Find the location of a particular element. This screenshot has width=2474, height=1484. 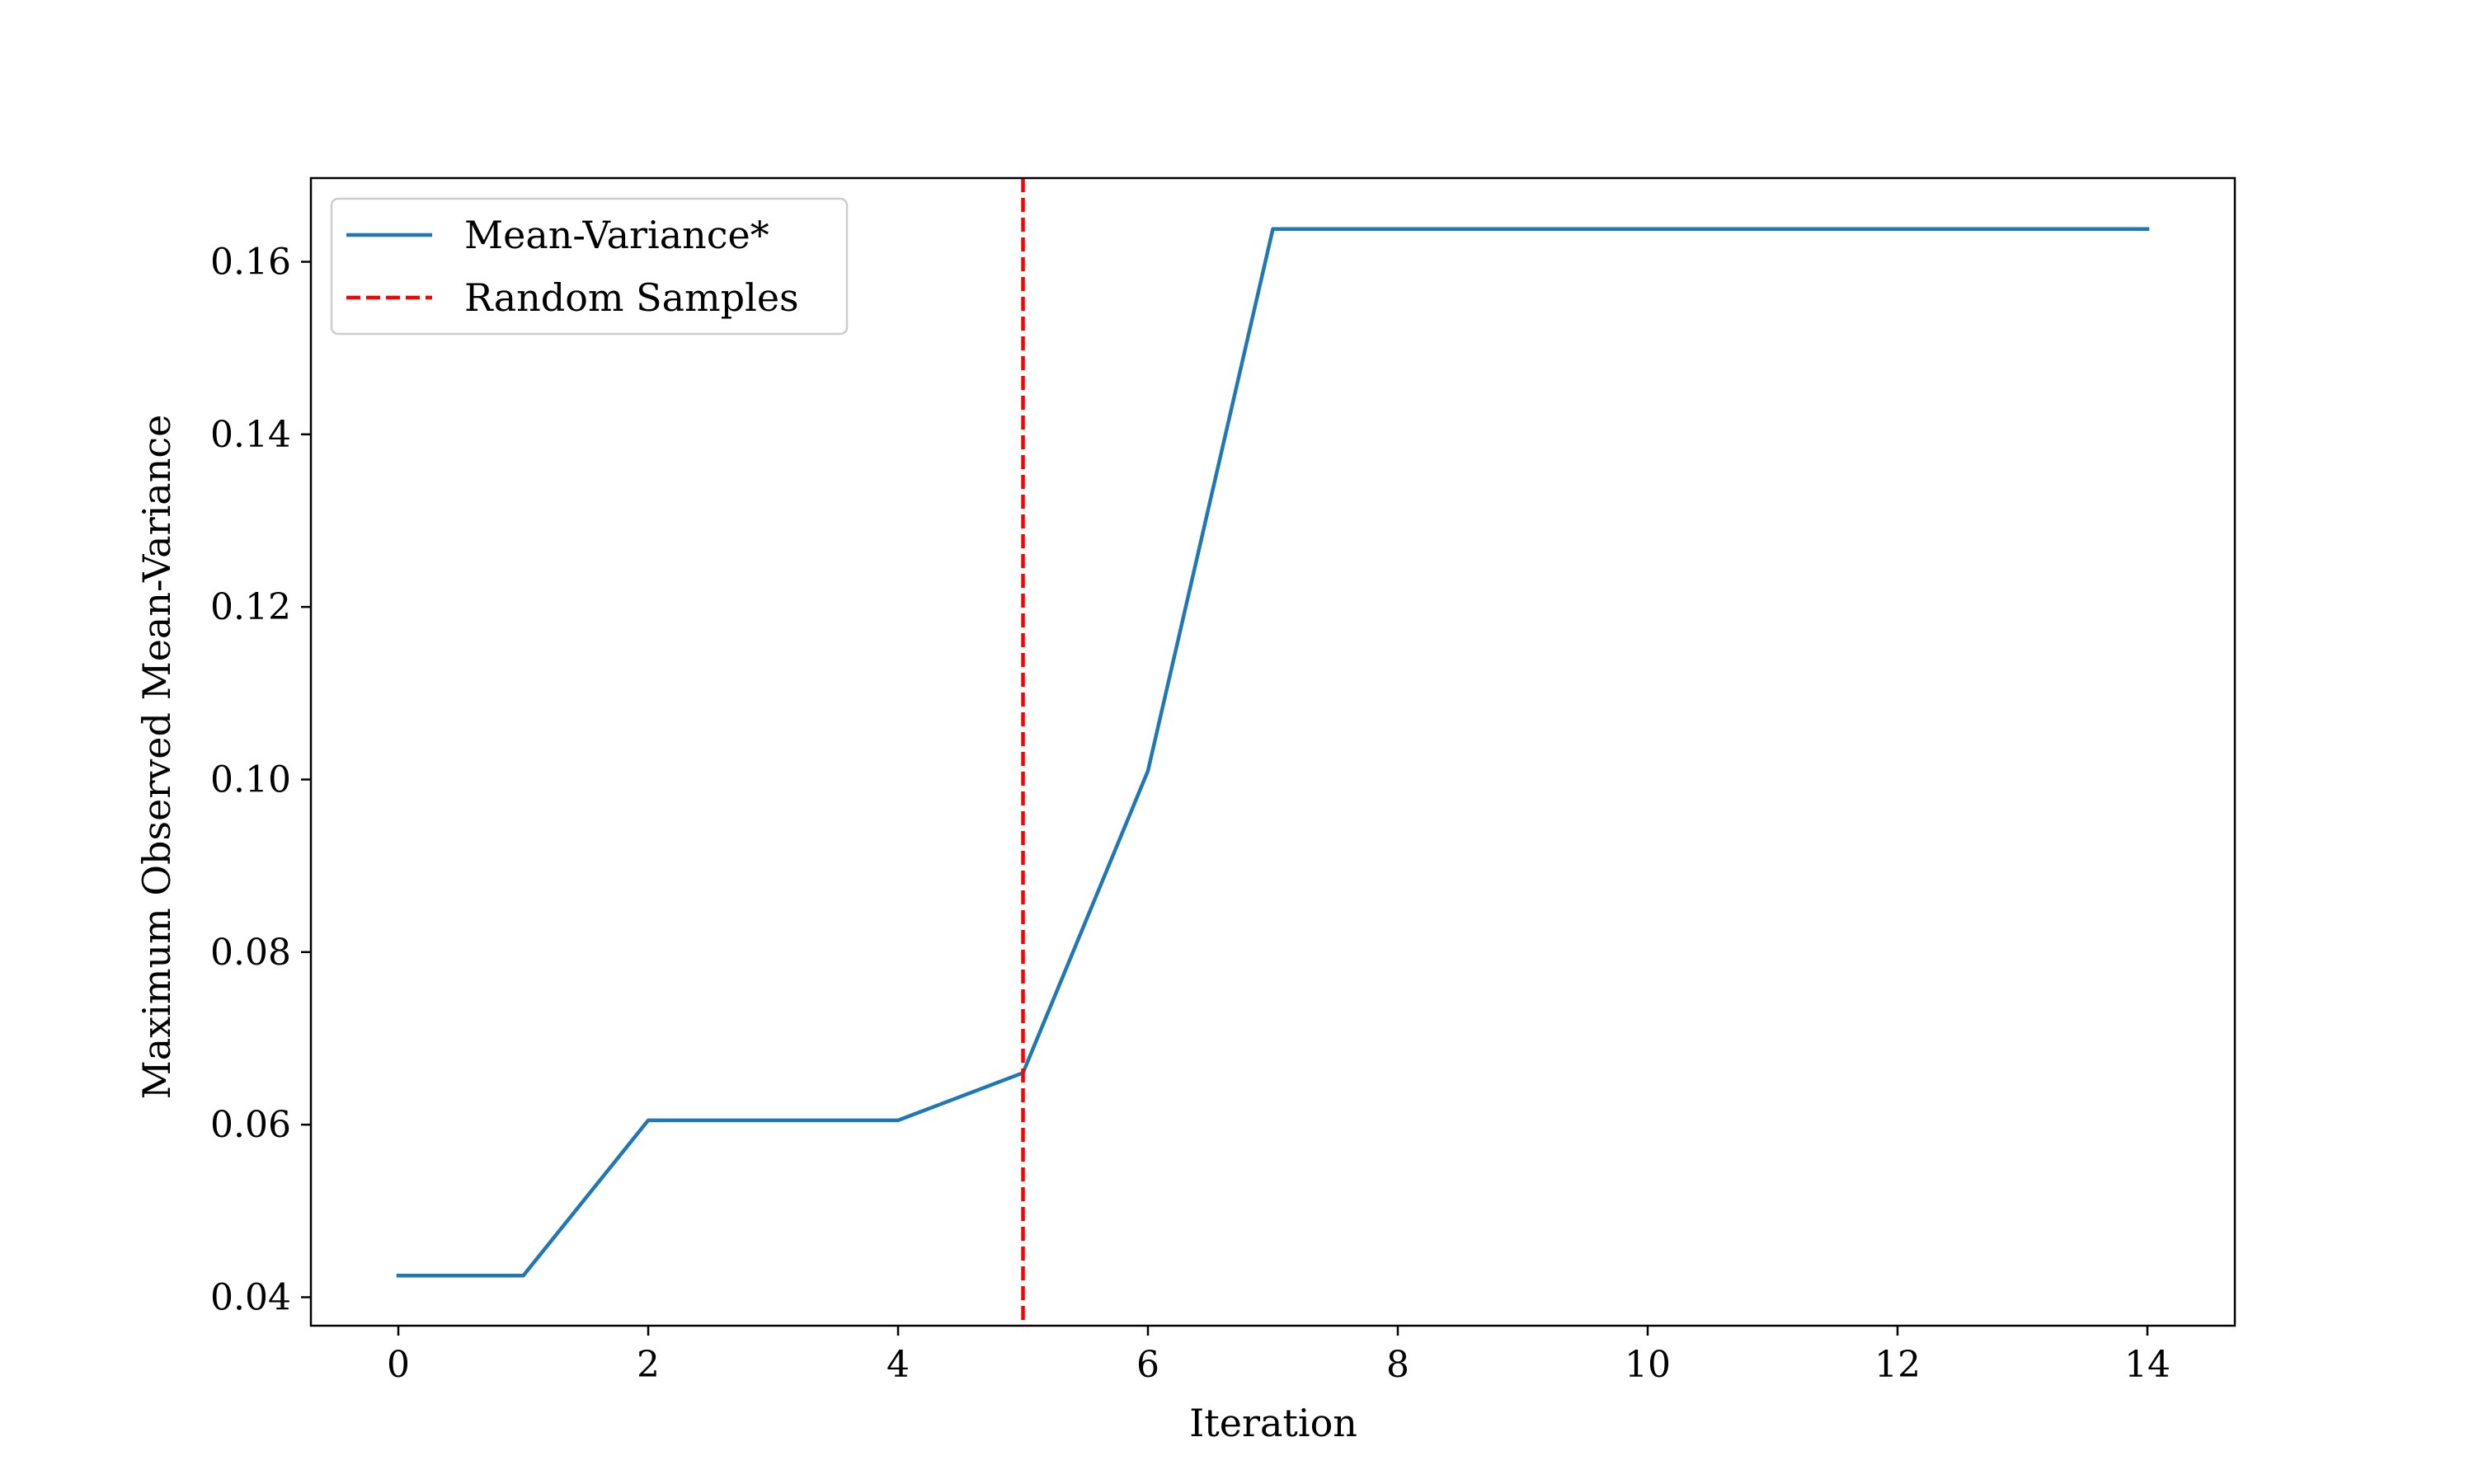

x-tick-label: 10 is located at coordinates (1648, 1365).